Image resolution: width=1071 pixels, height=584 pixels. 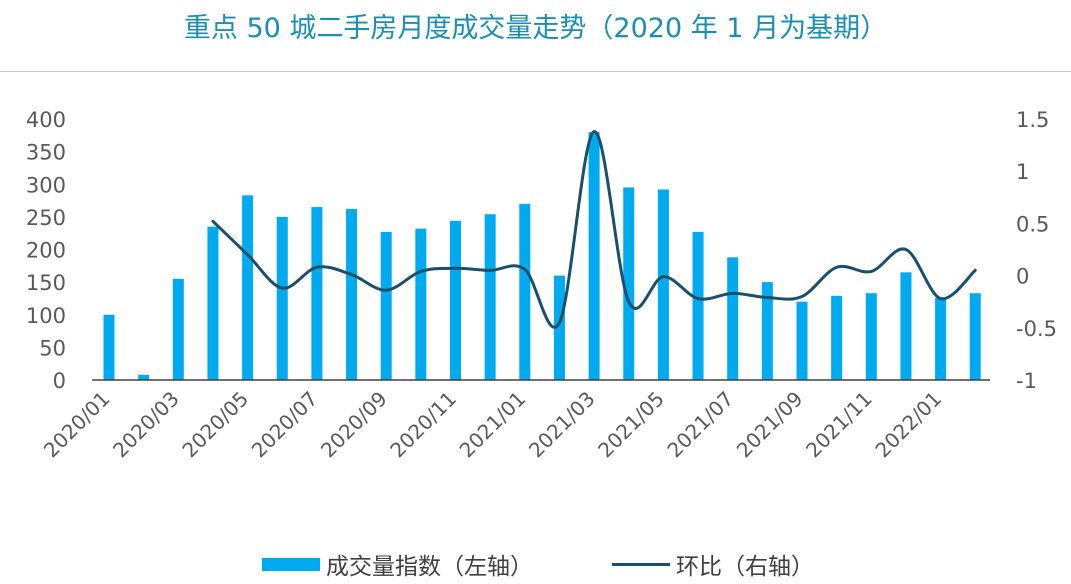 What do you see at coordinates (698, 305) in the screenshot?
I see `bar-2021/06` at bounding box center [698, 305].